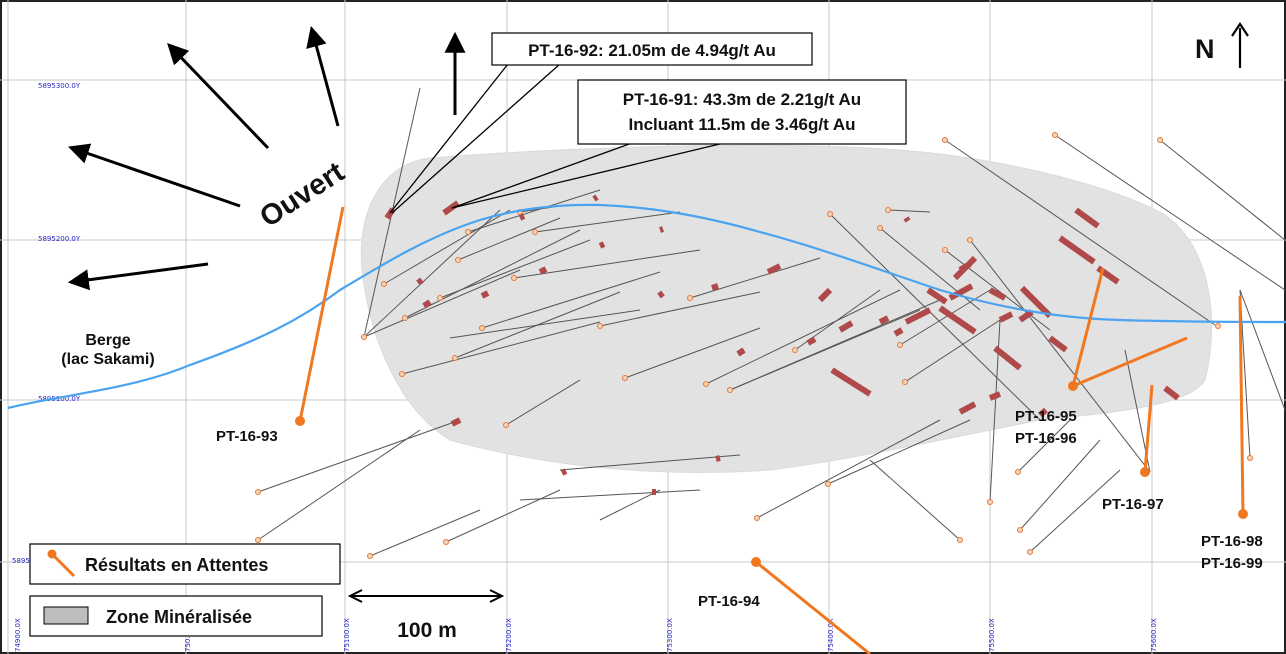 Image resolution: width=1286 pixels, height=654 pixels. What do you see at coordinates (427, 630) in the screenshot?
I see `scale-label: 100 m` at bounding box center [427, 630].